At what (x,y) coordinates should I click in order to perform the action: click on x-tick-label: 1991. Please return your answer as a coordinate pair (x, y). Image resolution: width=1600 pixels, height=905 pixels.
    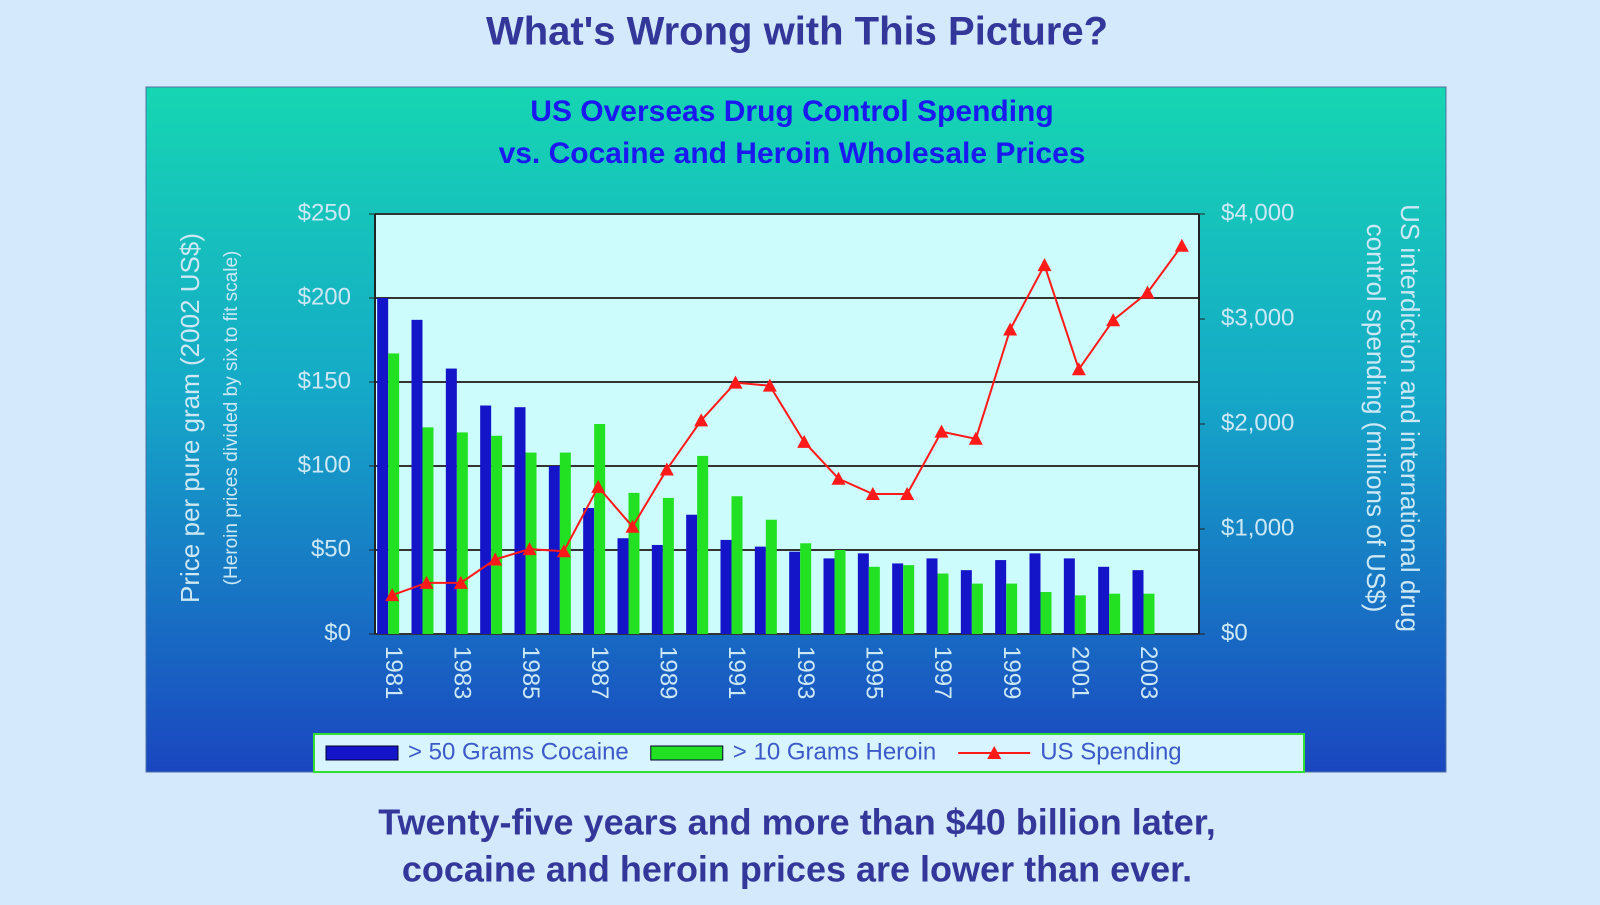
    Looking at the image, I should click on (736, 672).